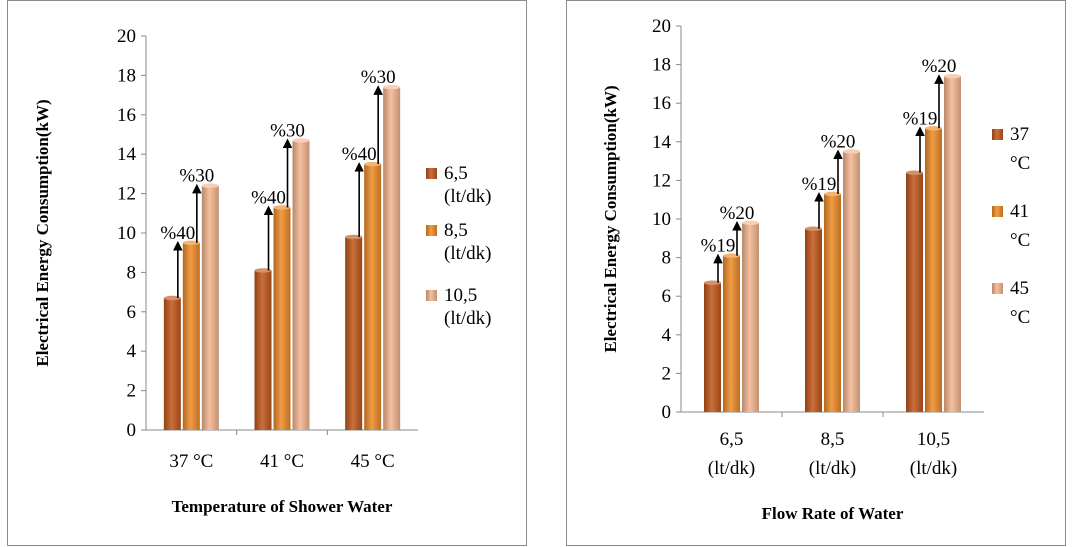 The width and height of the screenshot is (1073, 547). Describe the element at coordinates (456, 230) in the screenshot. I see `legend-label: 8,5` at that location.